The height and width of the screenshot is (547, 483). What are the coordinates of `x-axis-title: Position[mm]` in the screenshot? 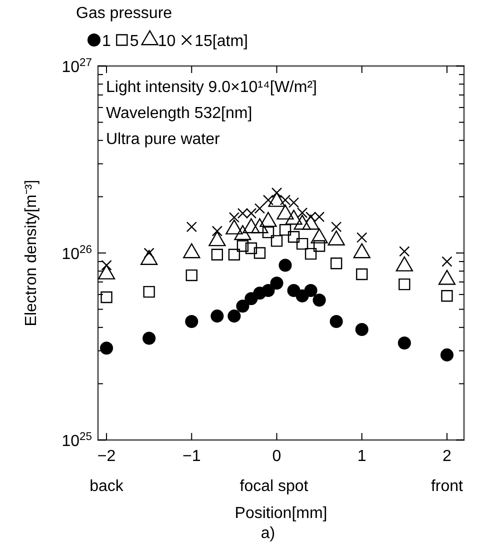 It's located at (281, 513).